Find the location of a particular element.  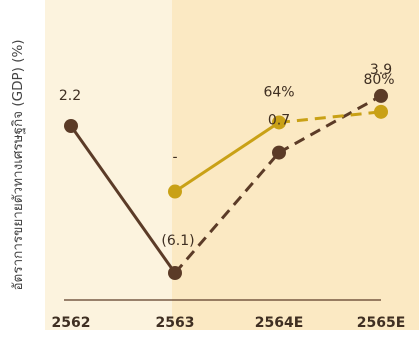

data-label: 80% is located at coordinates (378, 80).